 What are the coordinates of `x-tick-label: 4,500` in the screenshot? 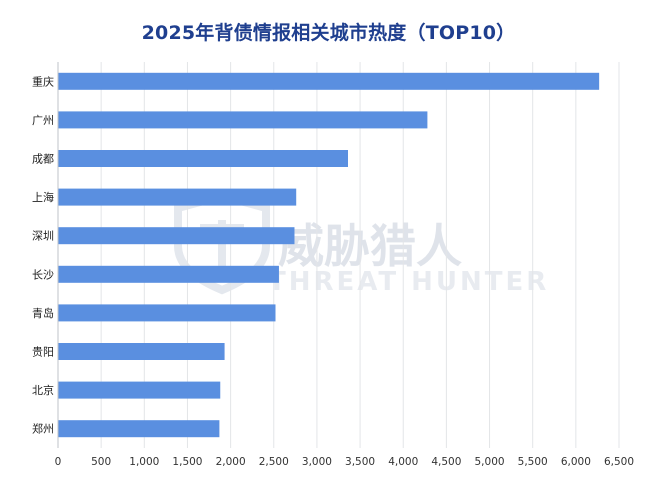 It's located at (446, 462).